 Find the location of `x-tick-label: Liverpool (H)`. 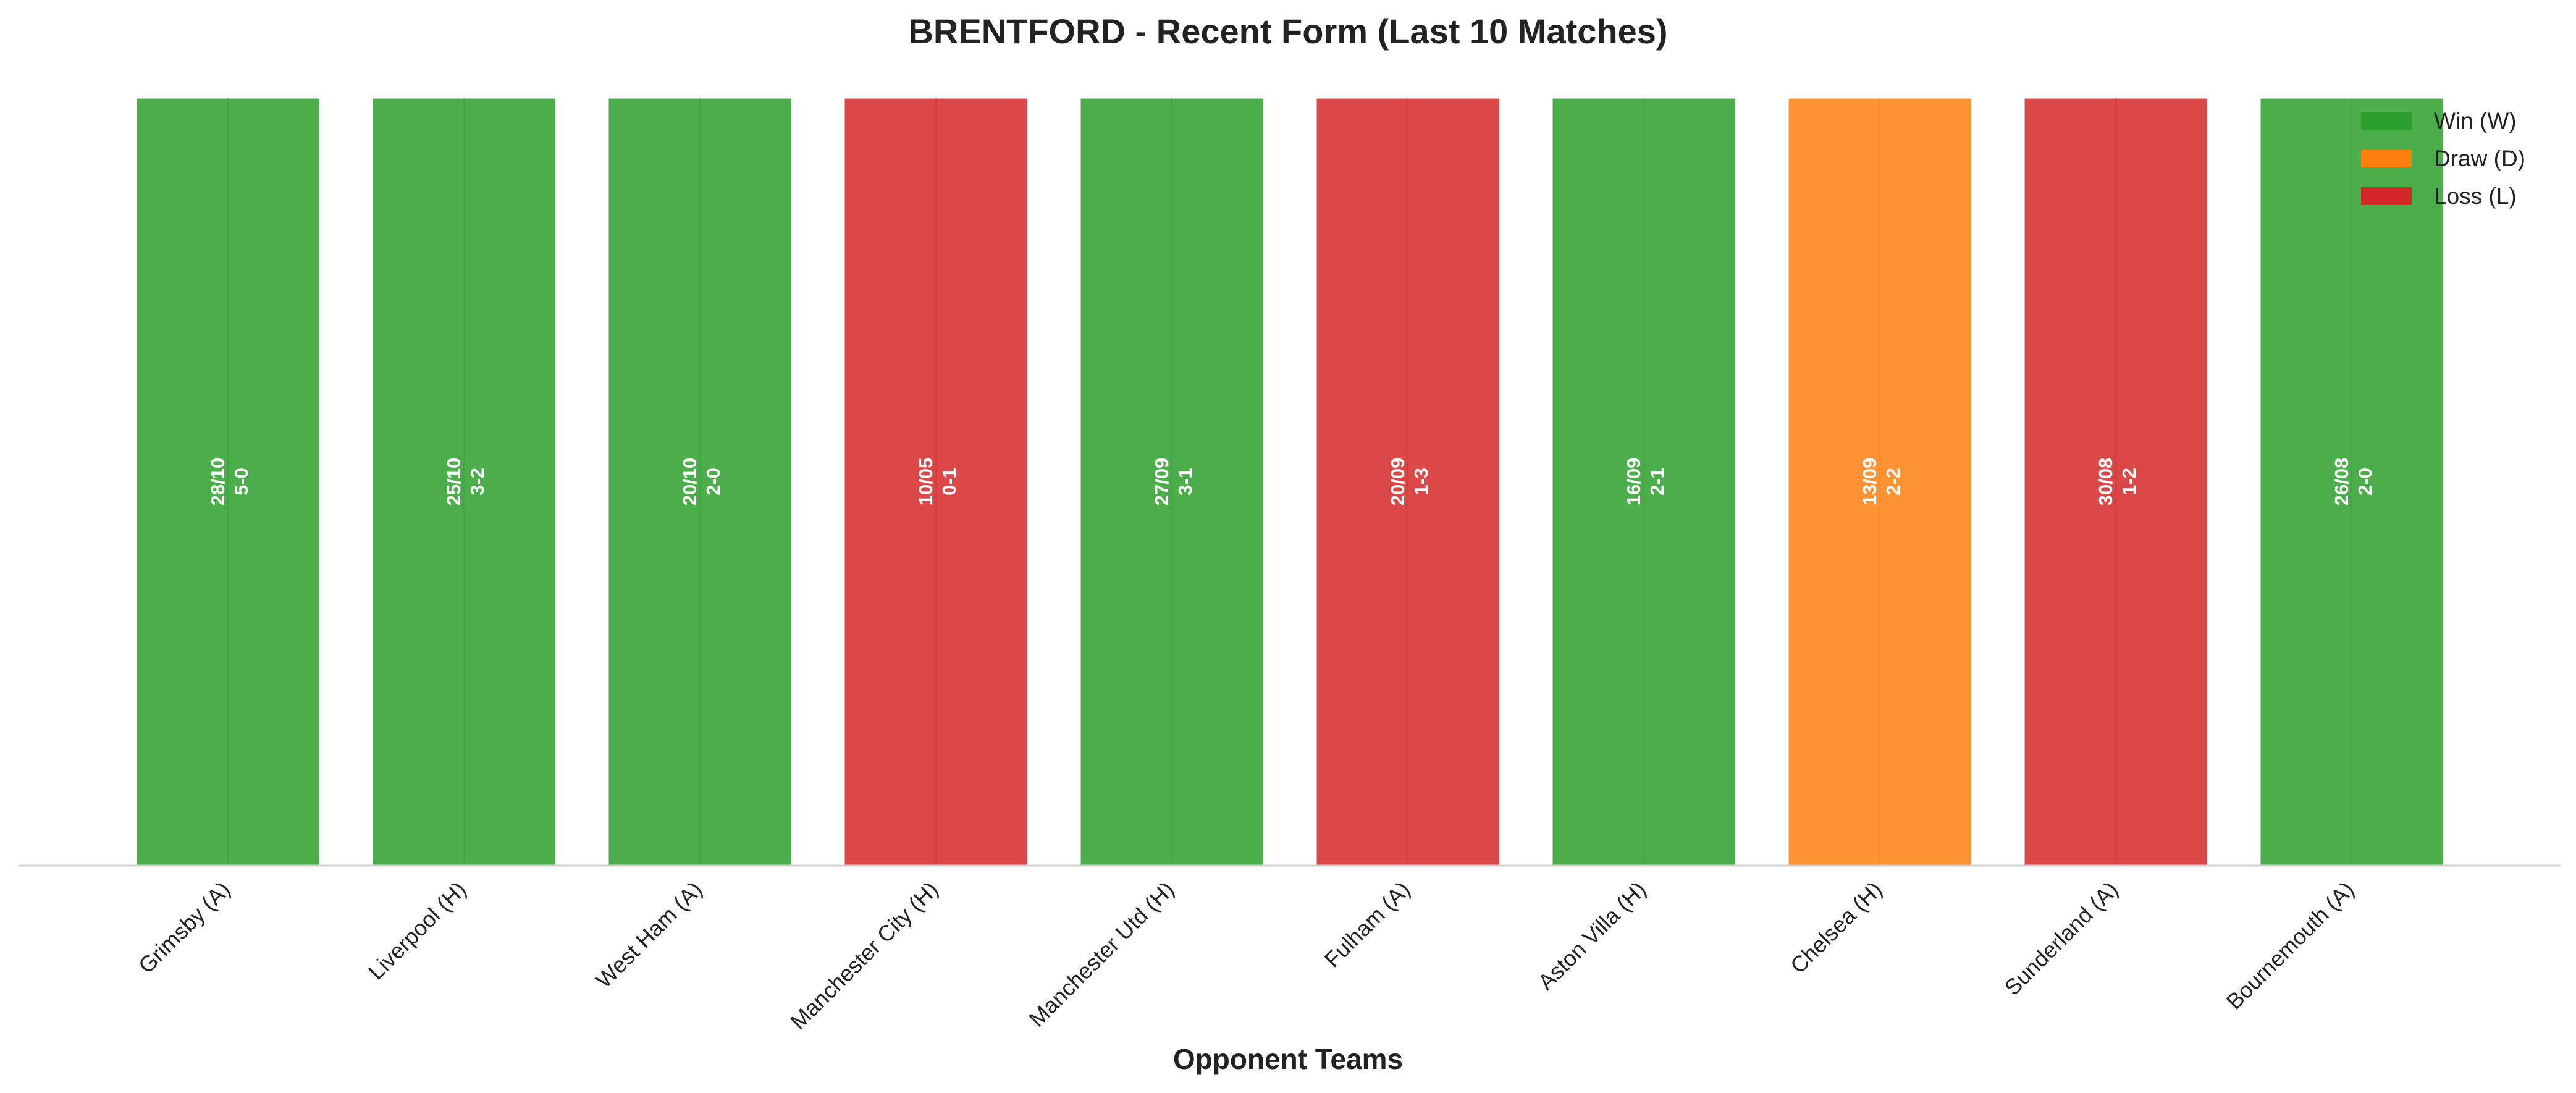

x-tick-label: Liverpool (H) is located at coordinates (417, 931).